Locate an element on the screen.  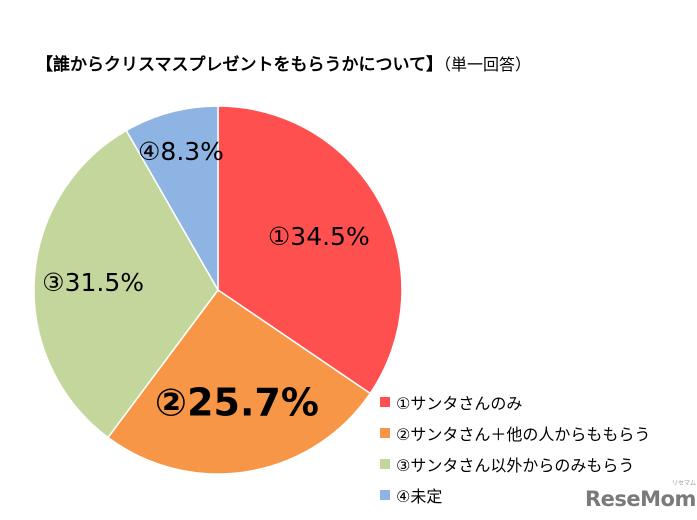
resemom-logo: ReseMom is located at coordinates (640, 499).